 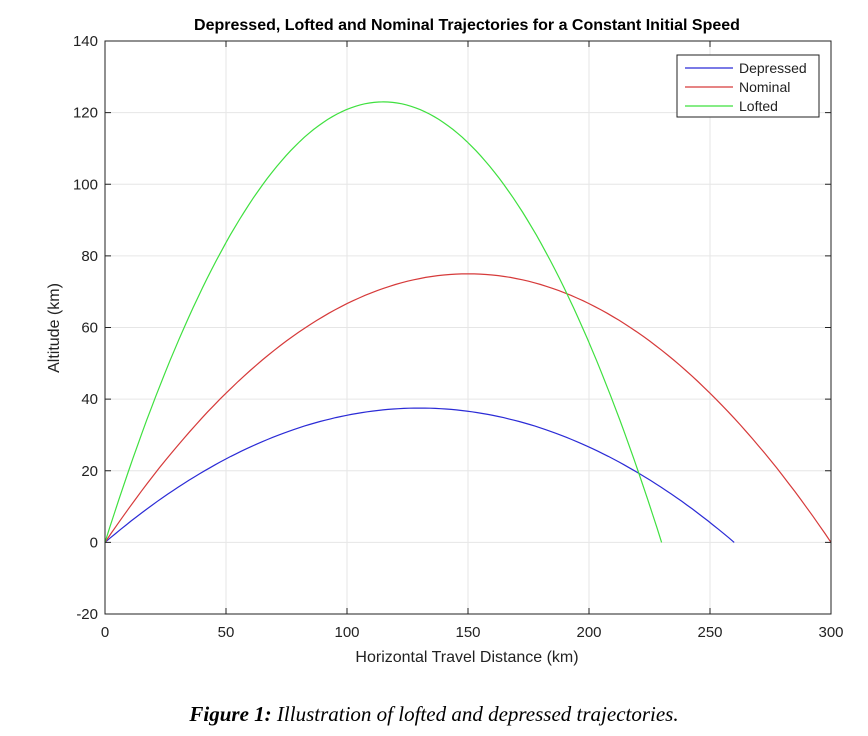 I want to click on x-tick-label: 250, so click(x=709, y=632).